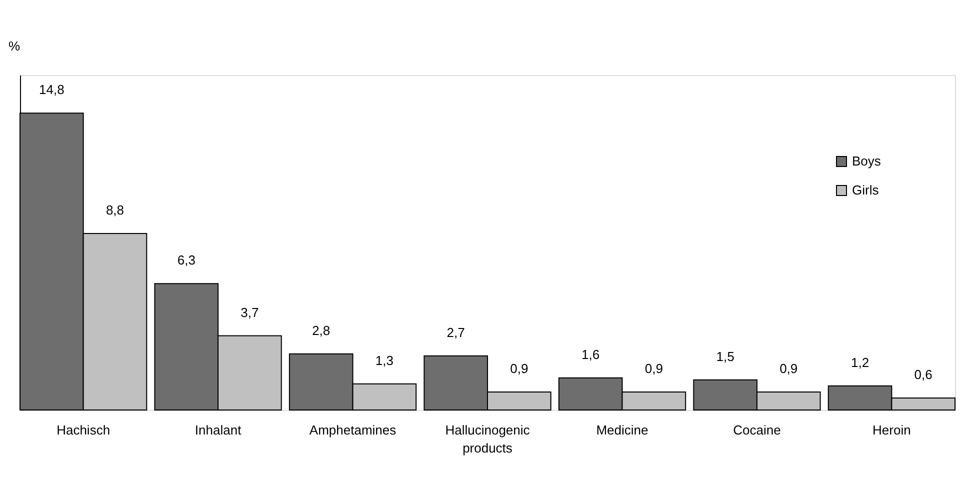  What do you see at coordinates (867, 161) in the screenshot?
I see `legend-label: Boys` at bounding box center [867, 161].